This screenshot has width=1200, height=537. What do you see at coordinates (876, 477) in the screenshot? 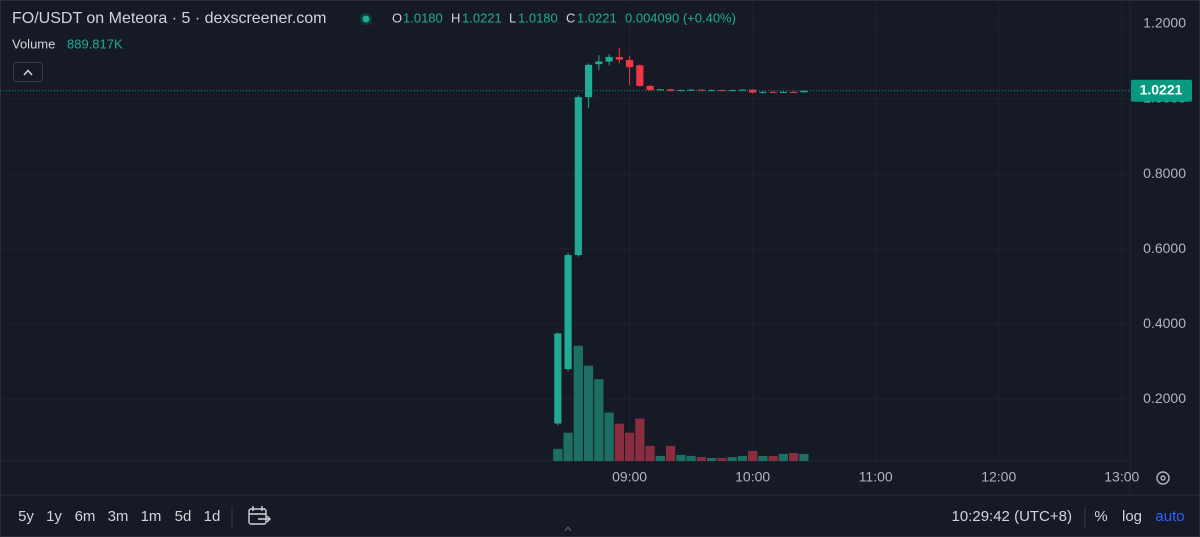
I see `x-tick-label: 11:00` at bounding box center [876, 477].